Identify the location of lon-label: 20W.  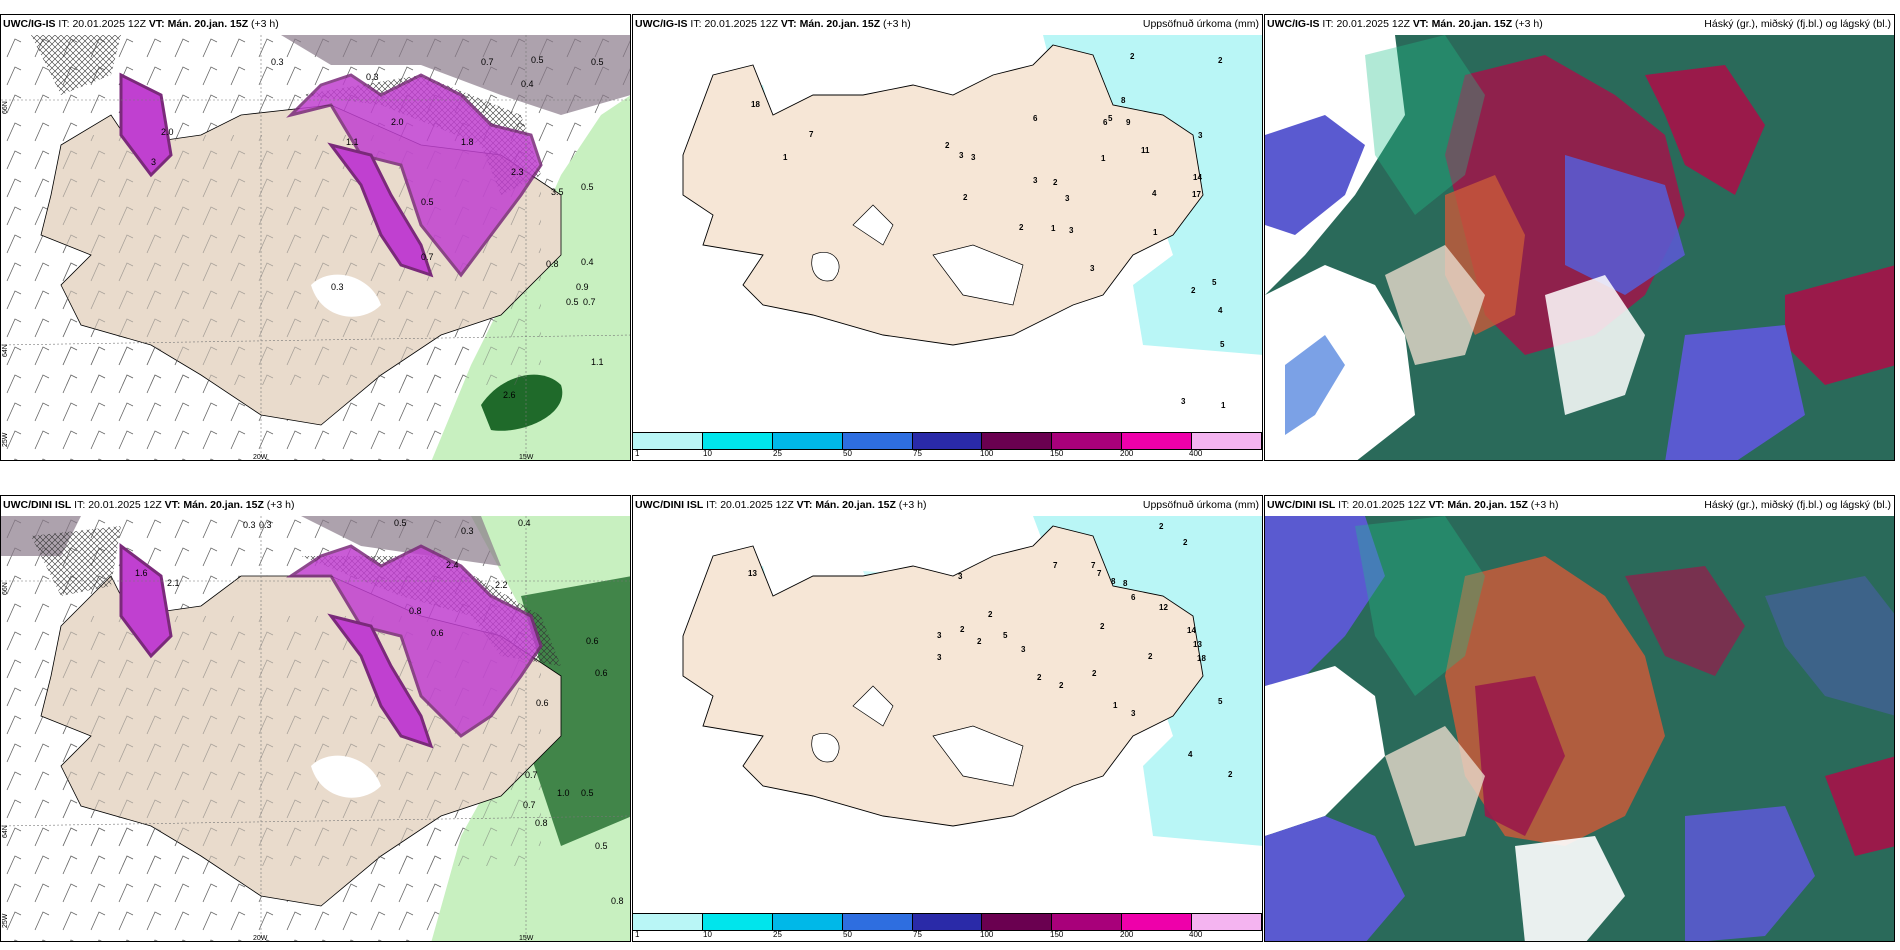
(260, 938).